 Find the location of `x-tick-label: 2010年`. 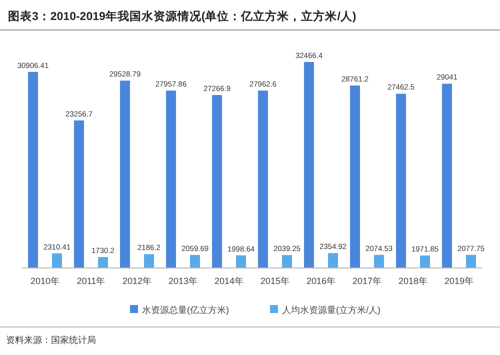

x-tick-label: 2010年 is located at coordinates (45, 281).